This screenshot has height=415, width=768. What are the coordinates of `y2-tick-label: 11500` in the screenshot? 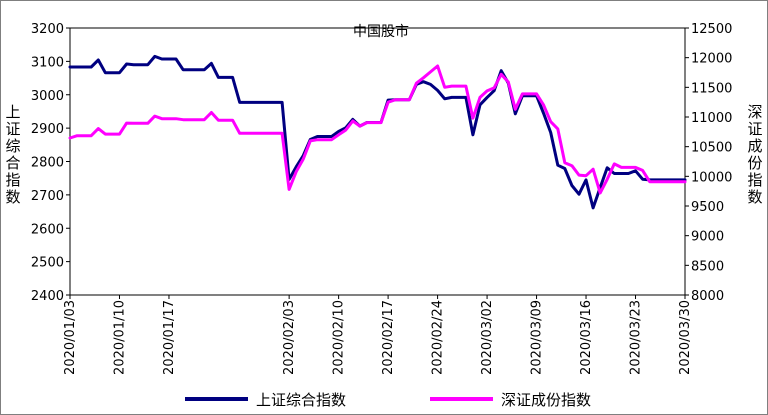 It's located at (711, 88).